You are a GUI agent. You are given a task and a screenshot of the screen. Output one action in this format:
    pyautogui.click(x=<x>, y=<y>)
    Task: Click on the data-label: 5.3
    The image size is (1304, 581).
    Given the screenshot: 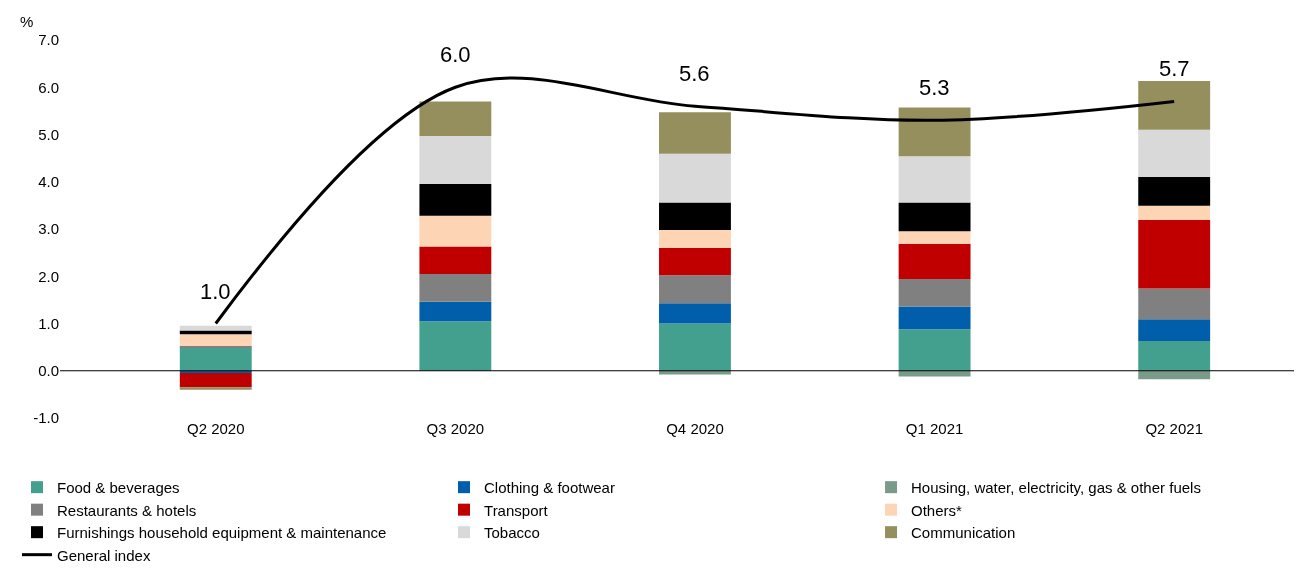 What is the action you would take?
    pyautogui.click(x=934, y=87)
    